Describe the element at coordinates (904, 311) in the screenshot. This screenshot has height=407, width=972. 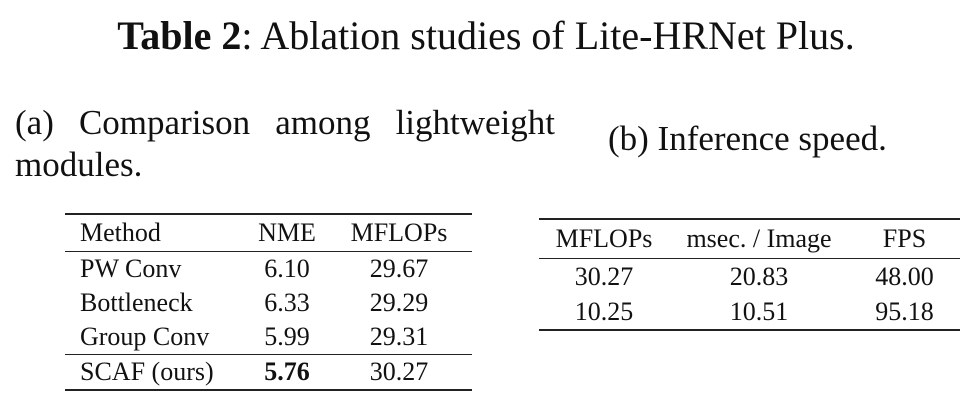
I see `cell-fps: 95.18` at that location.